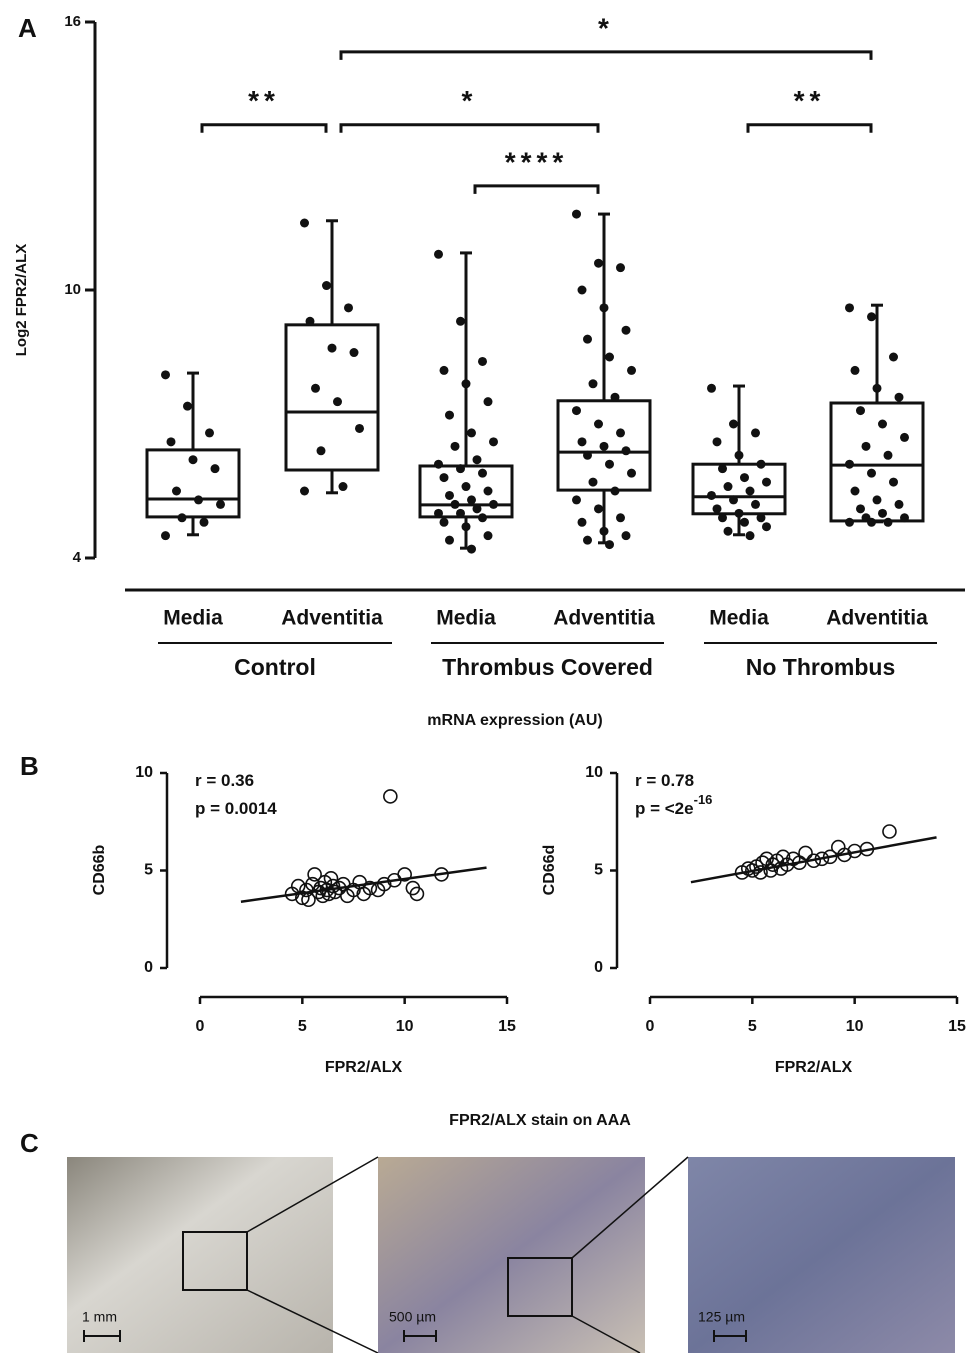  I want to click on annotation-superscript: -16, so click(703, 799).